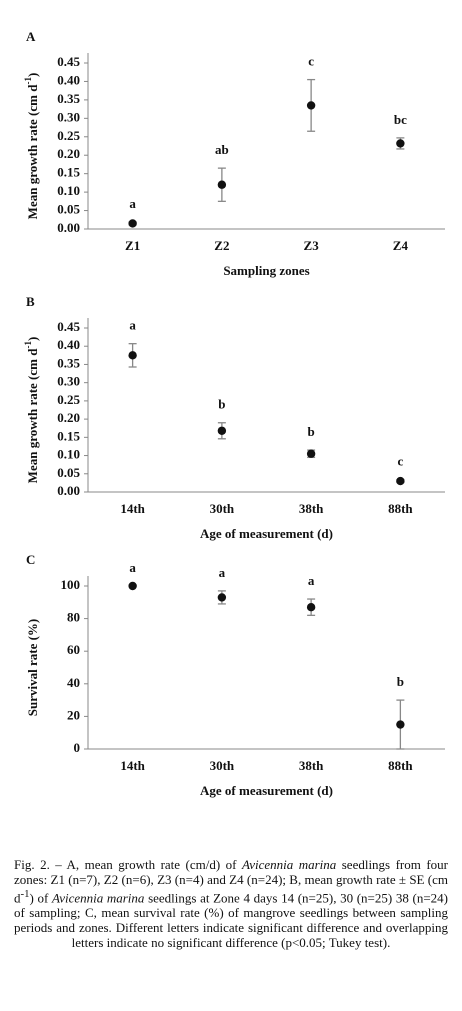 This screenshot has width=462, height=1011. I want to click on y-tick-label: 80, so click(73, 617).